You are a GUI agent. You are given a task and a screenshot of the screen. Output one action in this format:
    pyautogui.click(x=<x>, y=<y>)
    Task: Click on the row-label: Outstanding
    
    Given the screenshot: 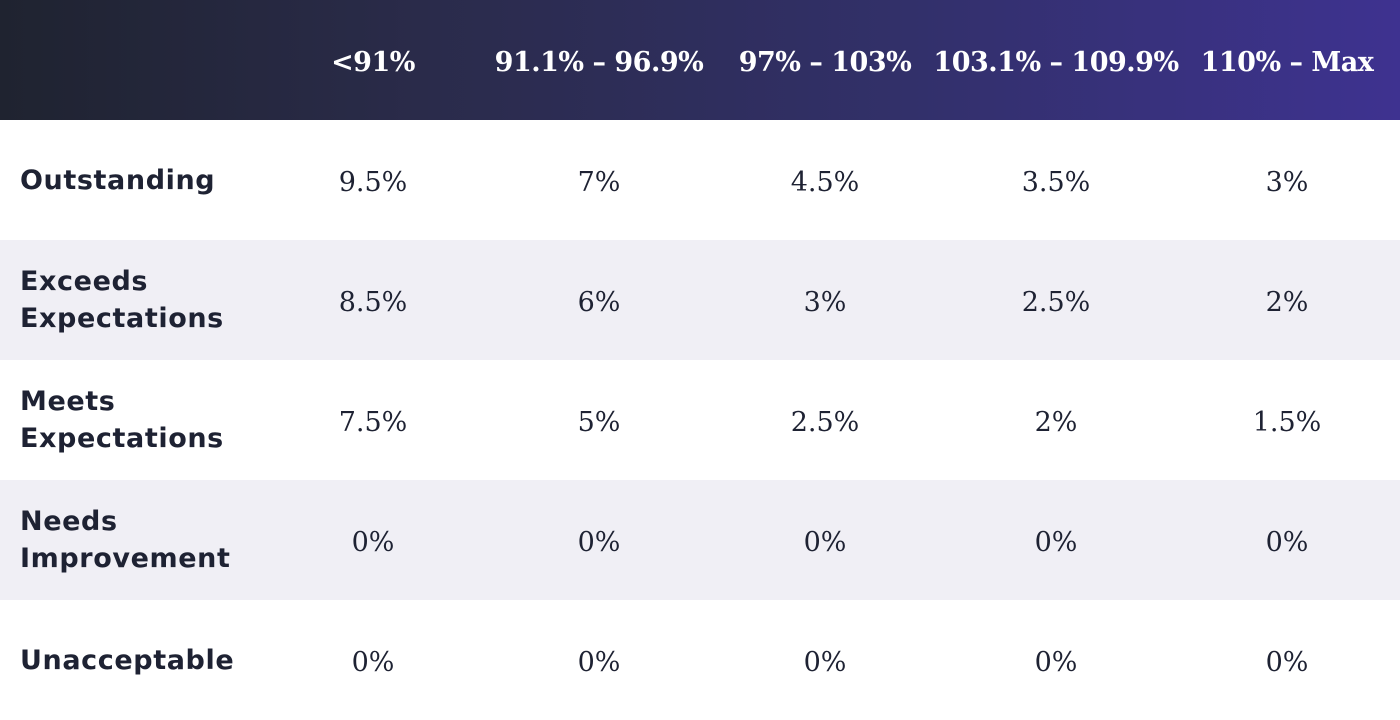 What is the action you would take?
    pyautogui.click(x=118, y=180)
    